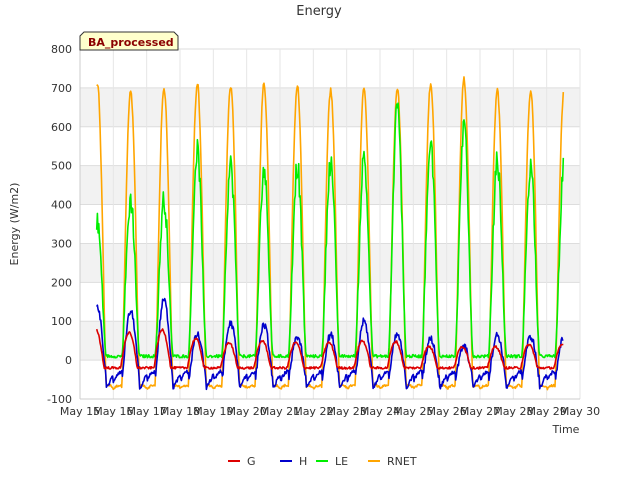 The image size is (640, 480). Describe the element at coordinates (61, 205) in the screenshot. I see `y-tick-label: 400` at that location.